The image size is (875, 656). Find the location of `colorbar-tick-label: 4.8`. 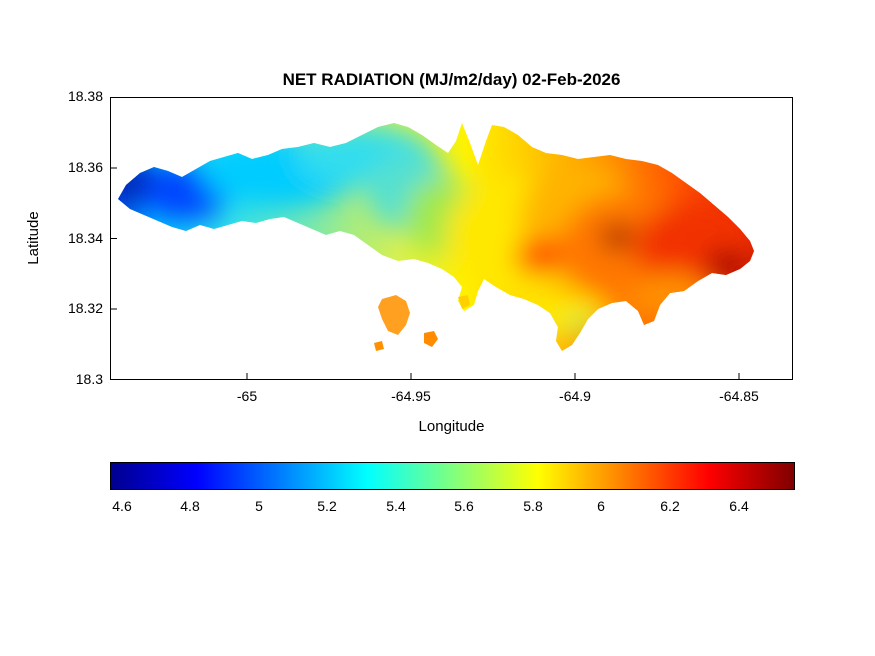

colorbar-tick-label: 4.8 is located at coordinates (190, 506).